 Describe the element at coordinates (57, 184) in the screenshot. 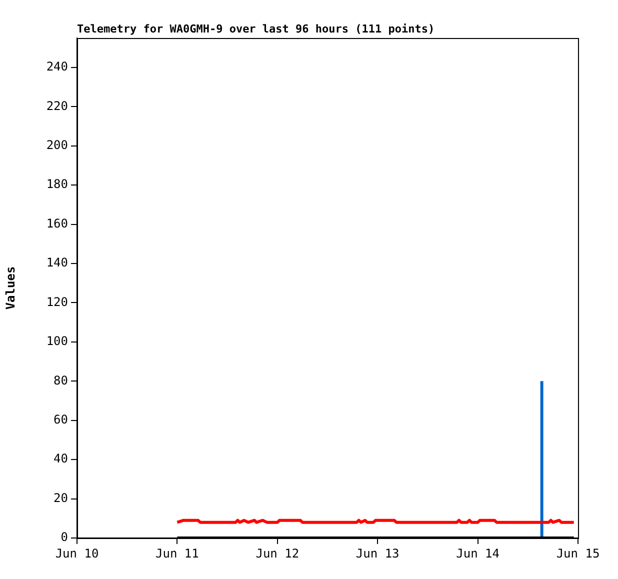

I see `y-tick-label: 180` at that location.